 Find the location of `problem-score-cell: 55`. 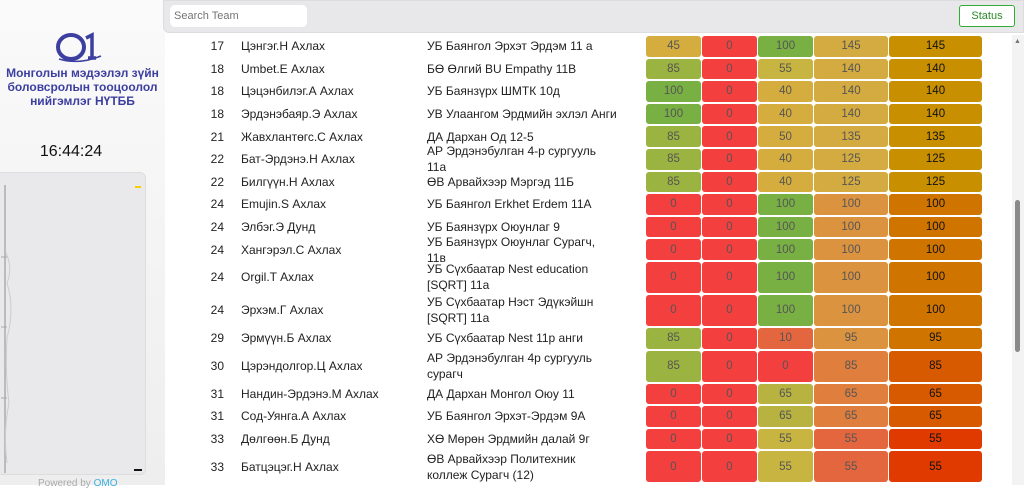

problem-score-cell: 55 is located at coordinates (851, 467).